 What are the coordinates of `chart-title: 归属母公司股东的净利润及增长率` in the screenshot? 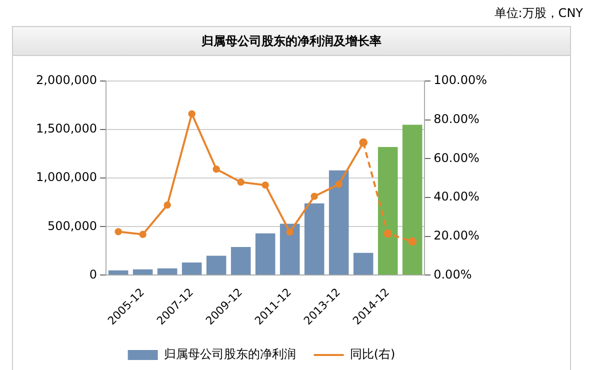 It's located at (291, 41).